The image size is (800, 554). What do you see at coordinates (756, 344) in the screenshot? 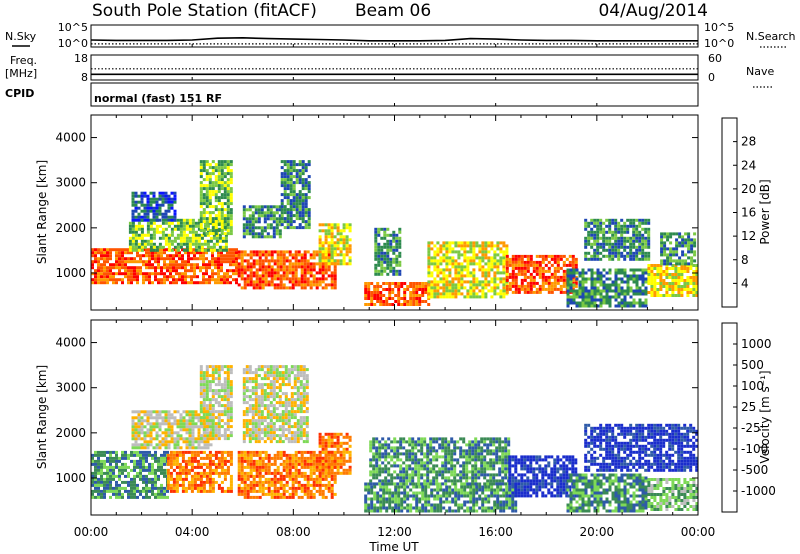
I see `velocity-colorbar-tick-label: 1000` at bounding box center [756, 344].